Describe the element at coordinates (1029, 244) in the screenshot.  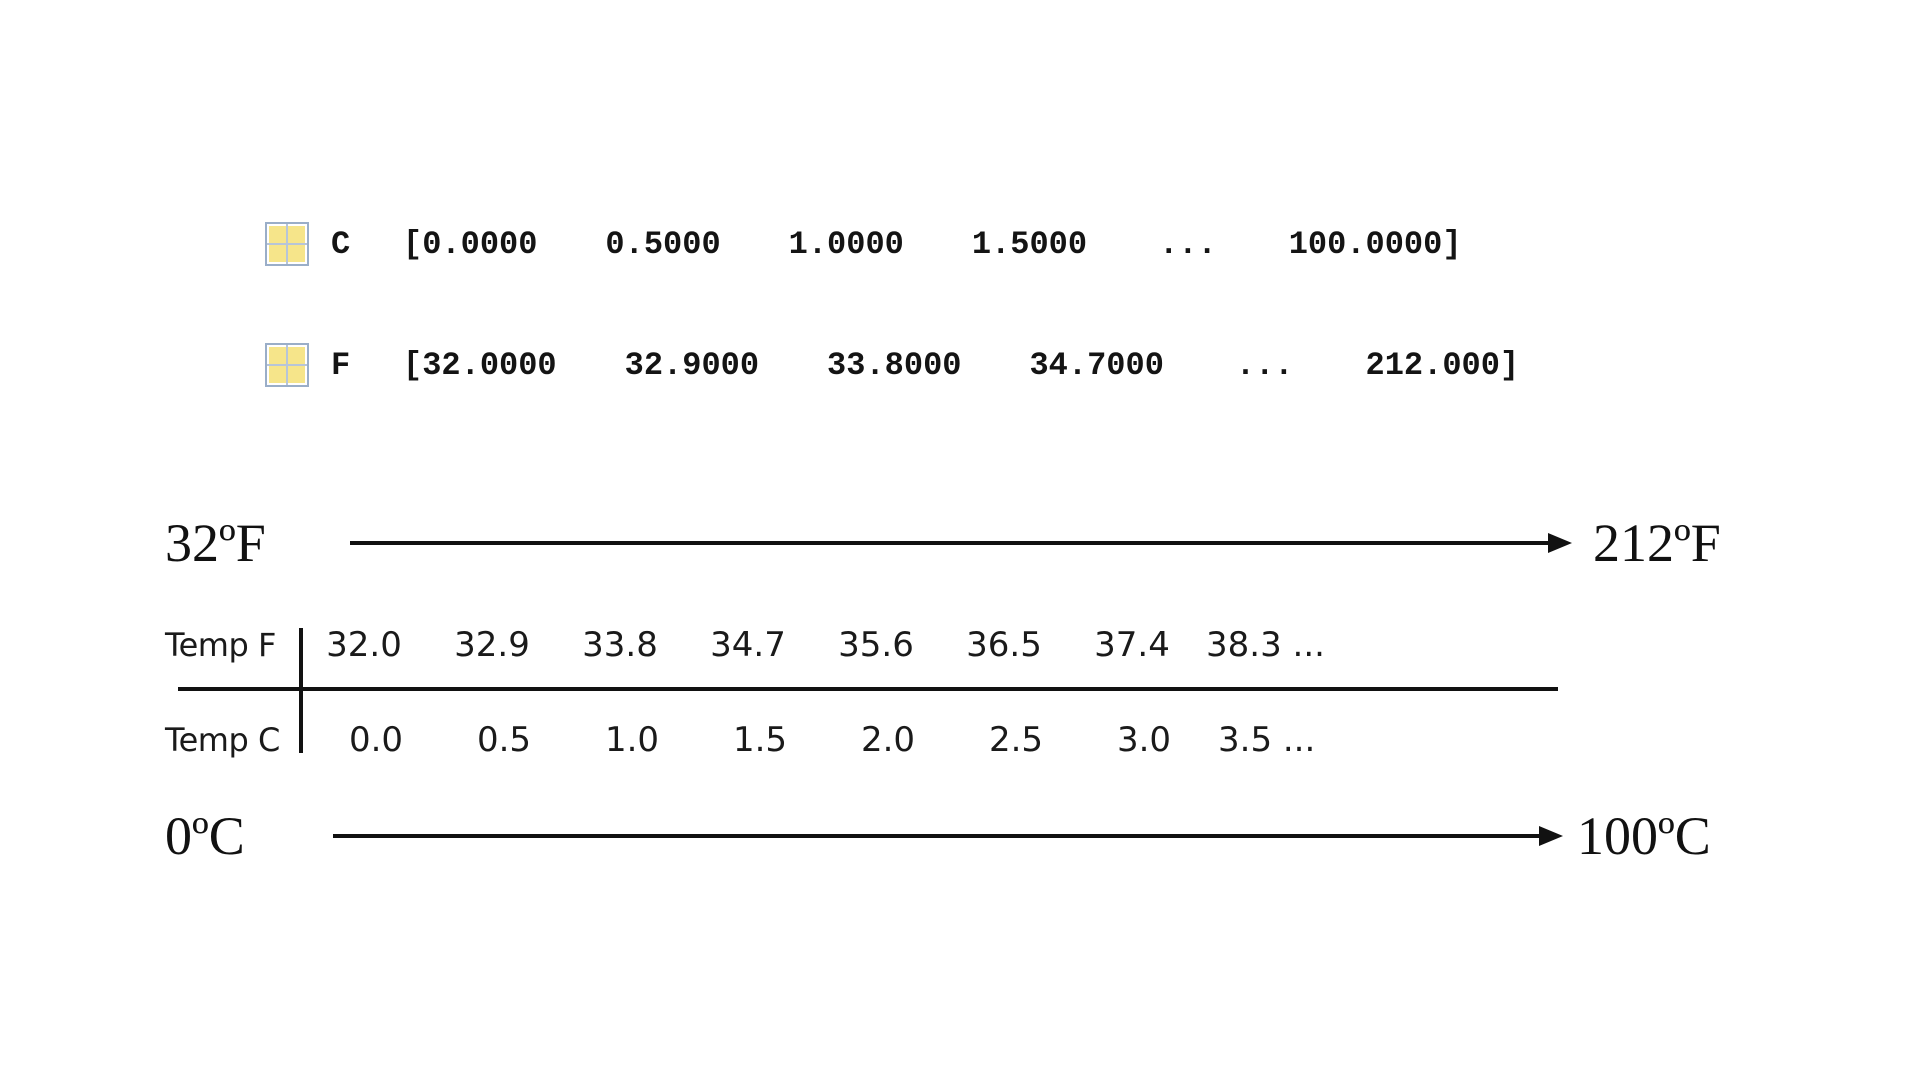
I see `value-cell: 1.5000` at that location.